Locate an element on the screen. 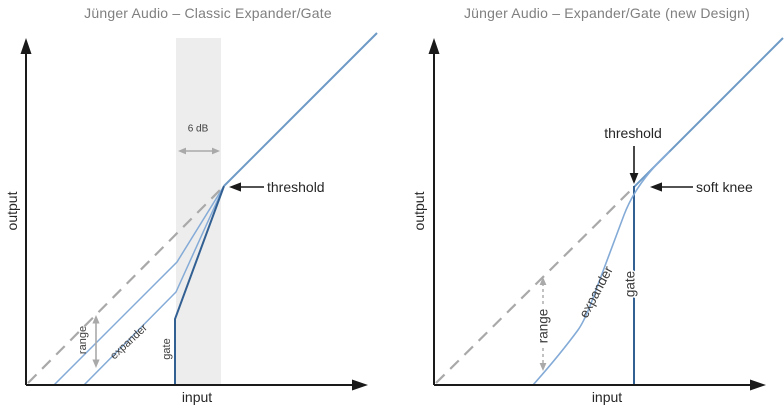  gate-line is located at coordinates (199, 285).